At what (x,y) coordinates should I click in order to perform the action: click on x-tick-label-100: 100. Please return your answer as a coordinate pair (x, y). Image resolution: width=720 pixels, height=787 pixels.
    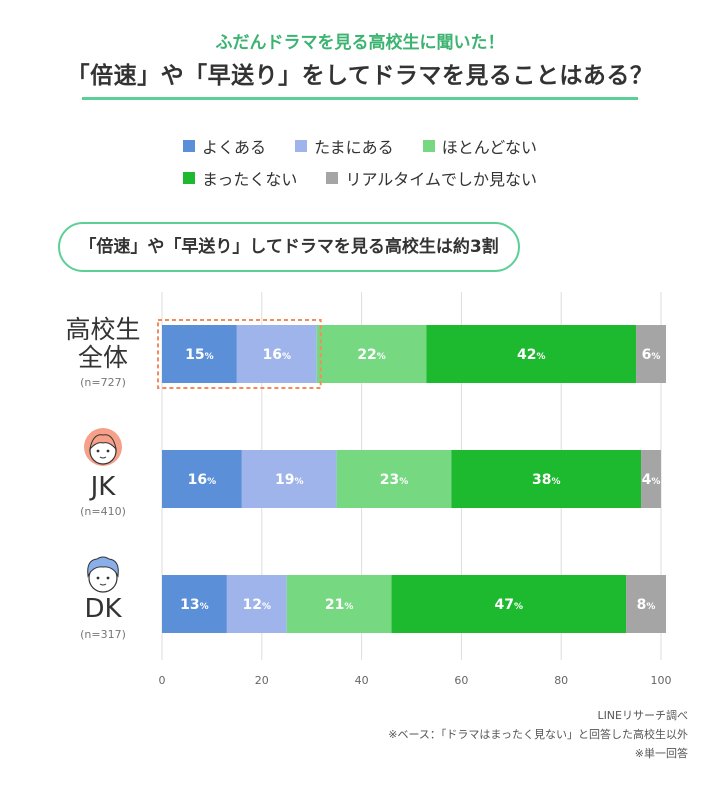
    Looking at the image, I should click on (661, 680).